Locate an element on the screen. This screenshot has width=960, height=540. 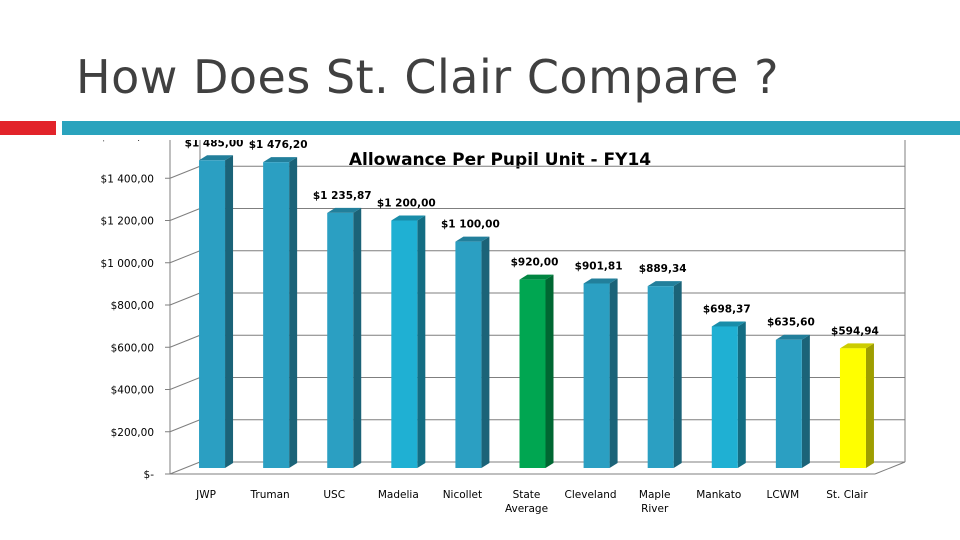
y-tick-label: $1 600,00 is located at coordinates (127, 141).